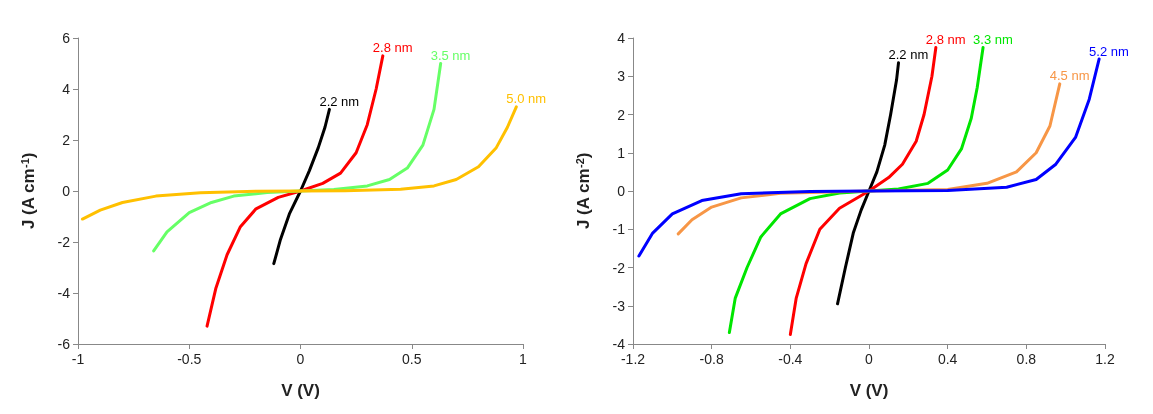 Image resolution: width=1153 pixels, height=414 pixels. I want to click on y-tick-label: 1, so click(621, 152).